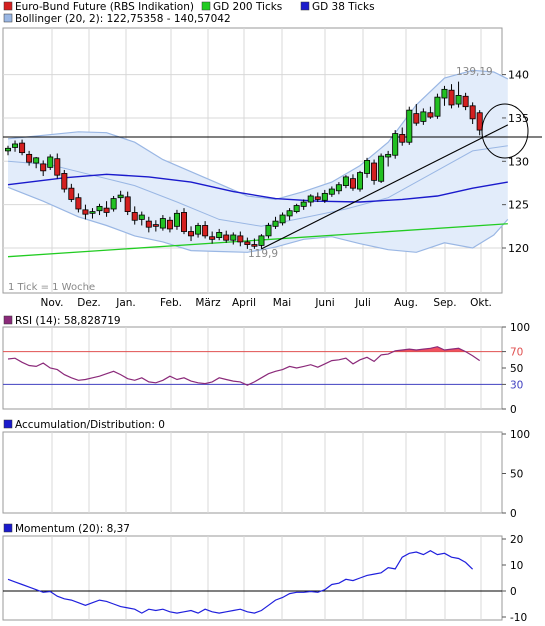  I want to click on high-annotation: 139,19, so click(474, 72).